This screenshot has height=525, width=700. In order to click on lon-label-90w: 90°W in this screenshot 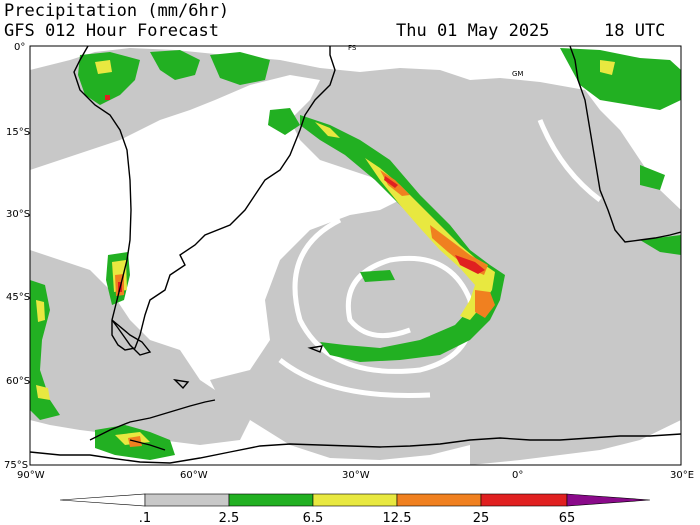, I will do `click(31, 475)`.